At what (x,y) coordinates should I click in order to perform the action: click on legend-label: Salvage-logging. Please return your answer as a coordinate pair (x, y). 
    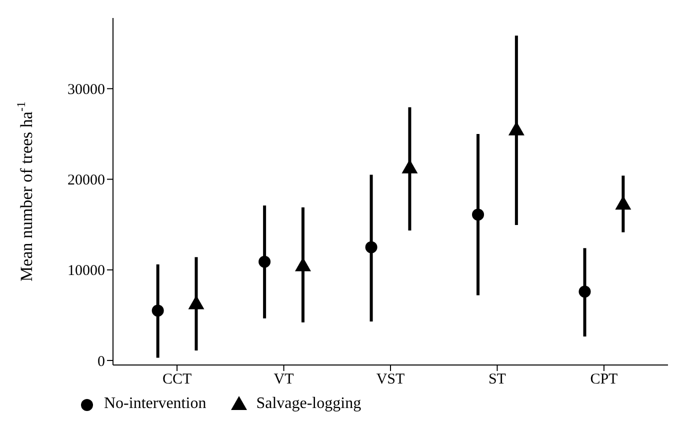
    Looking at the image, I should click on (309, 404).